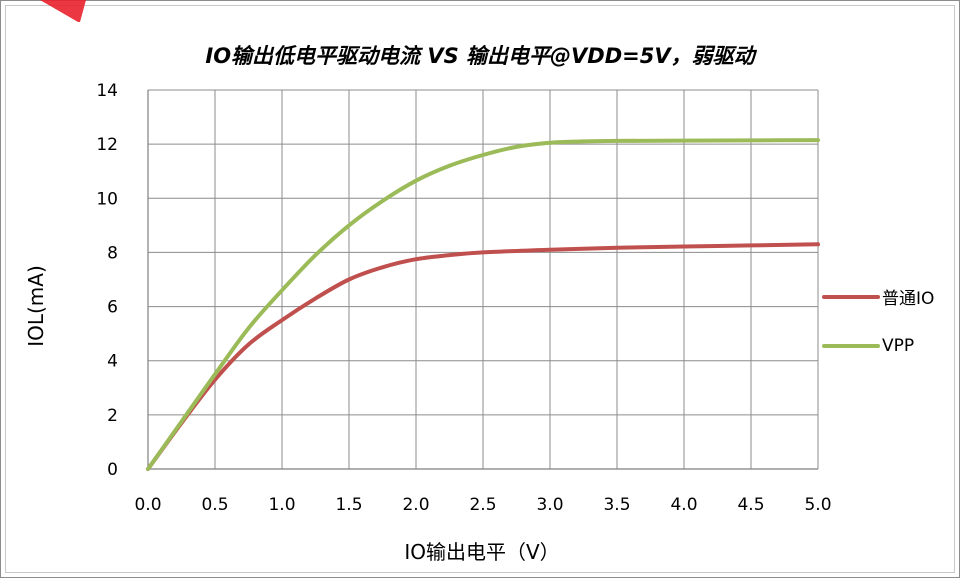 This screenshot has height=578, width=960. I want to click on legend-label-series-1: 普通IO, so click(908, 299).